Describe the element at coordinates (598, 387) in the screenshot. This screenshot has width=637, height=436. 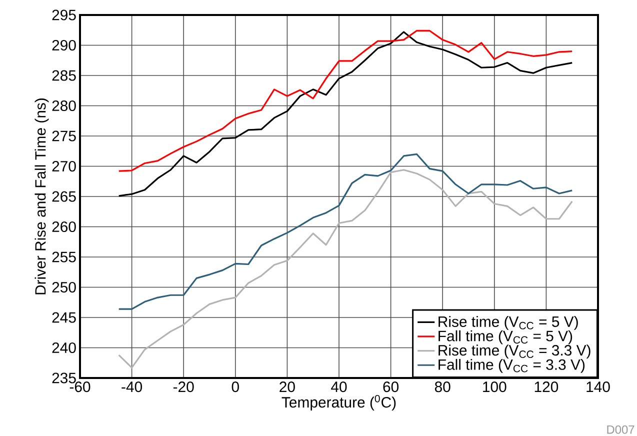
I see `x-tick-label: 140` at that location.